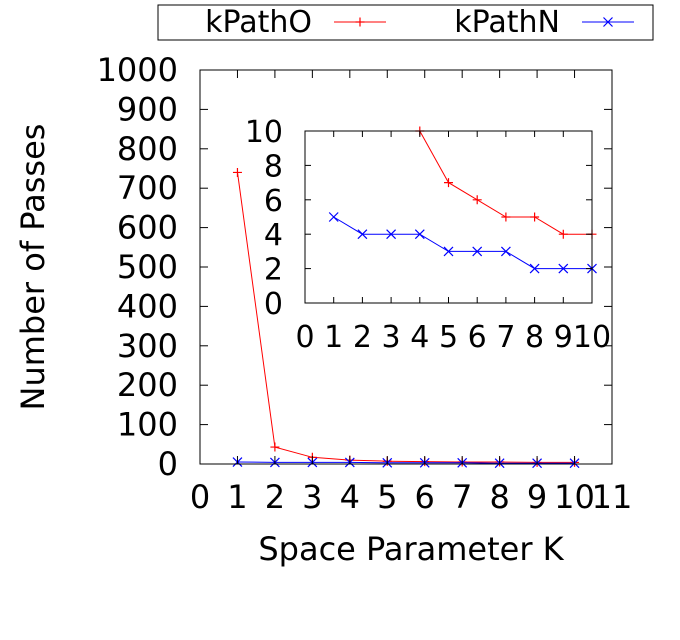 The image size is (680, 640). I want to click on legend-label-kPathO: kPathO, so click(258, 22).